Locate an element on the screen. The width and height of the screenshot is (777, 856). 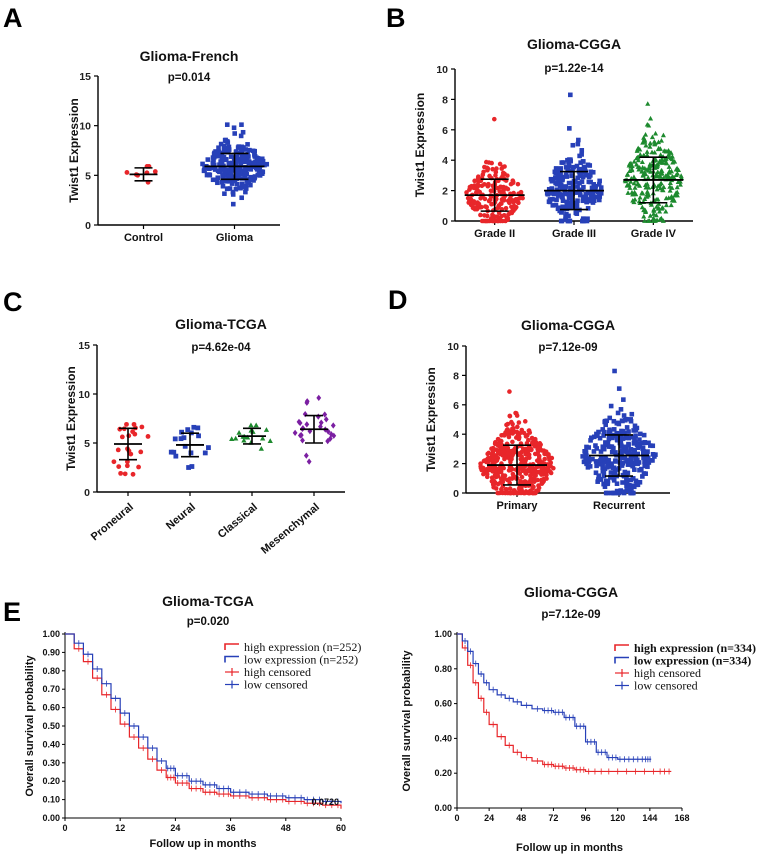
legend-label-low-censored: low censored is located at coordinates (666, 686).